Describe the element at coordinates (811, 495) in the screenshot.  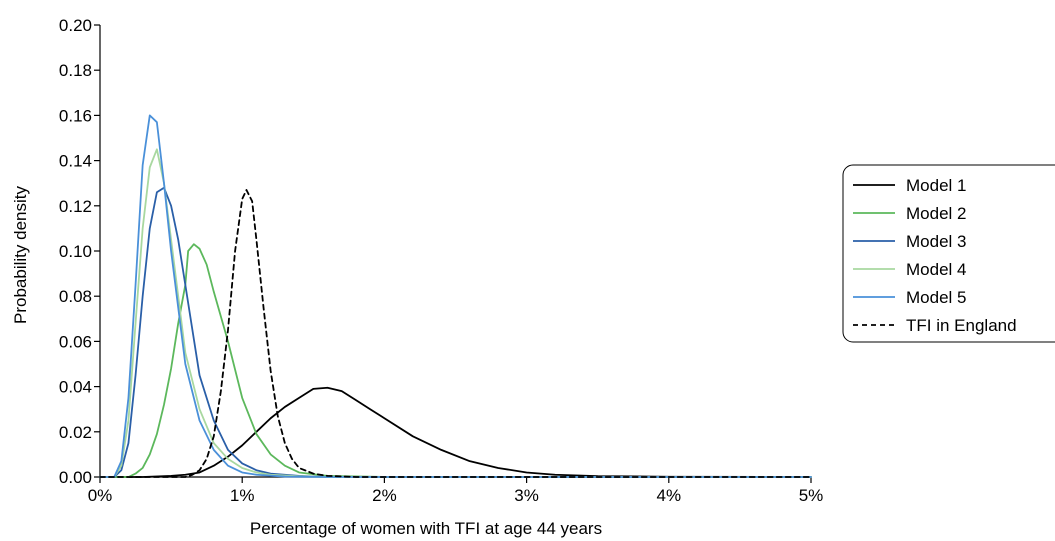
I see `x-tick-label: 5%` at that location.